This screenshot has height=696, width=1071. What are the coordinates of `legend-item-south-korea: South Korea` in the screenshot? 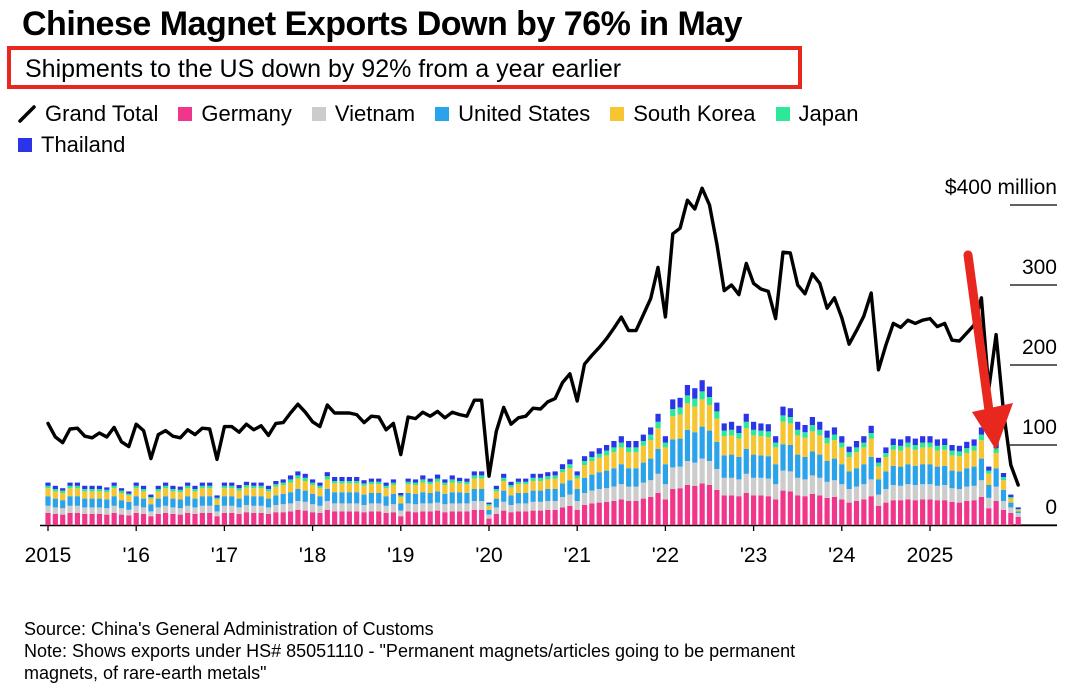 It's located at (683, 114).